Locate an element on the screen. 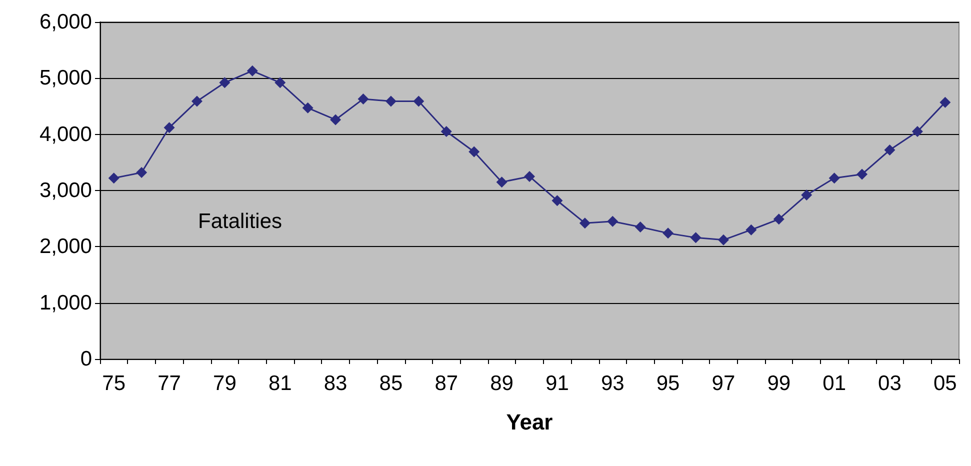 The height and width of the screenshot is (466, 971). x-tick-label: 75 is located at coordinates (114, 383).